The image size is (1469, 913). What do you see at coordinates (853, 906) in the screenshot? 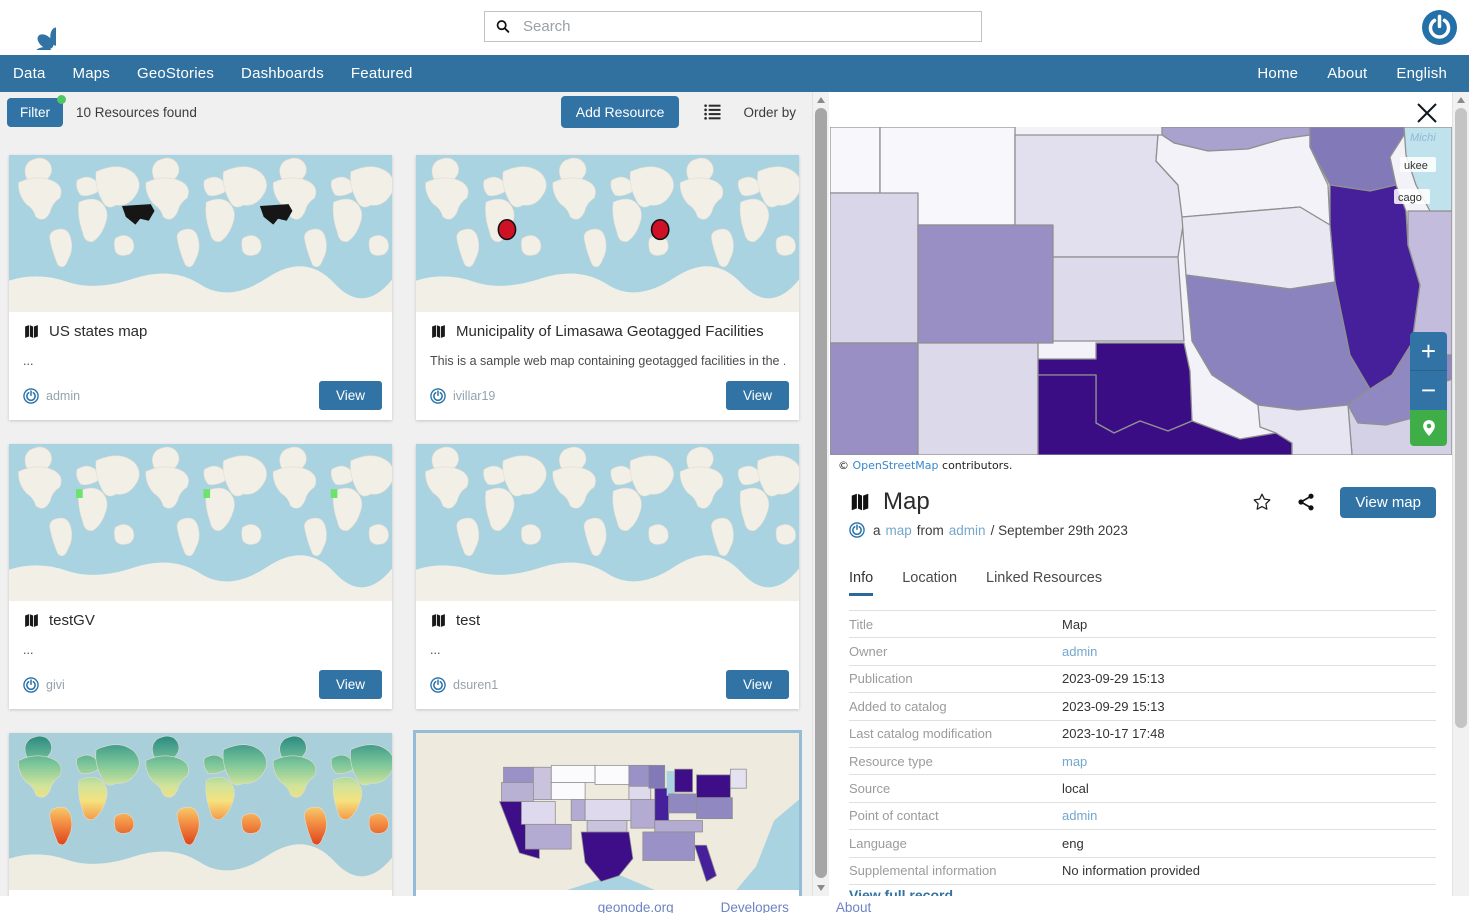
I see `footer-link-about: About` at bounding box center [853, 906].